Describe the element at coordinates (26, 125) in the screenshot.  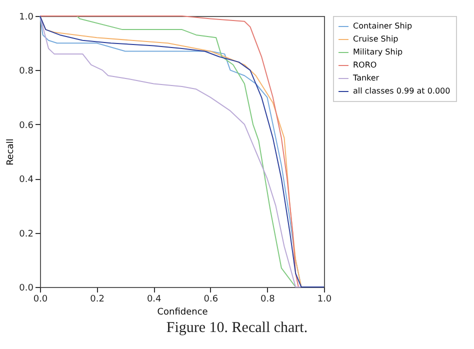
I see `y-tick-label: 0.6` at that location.